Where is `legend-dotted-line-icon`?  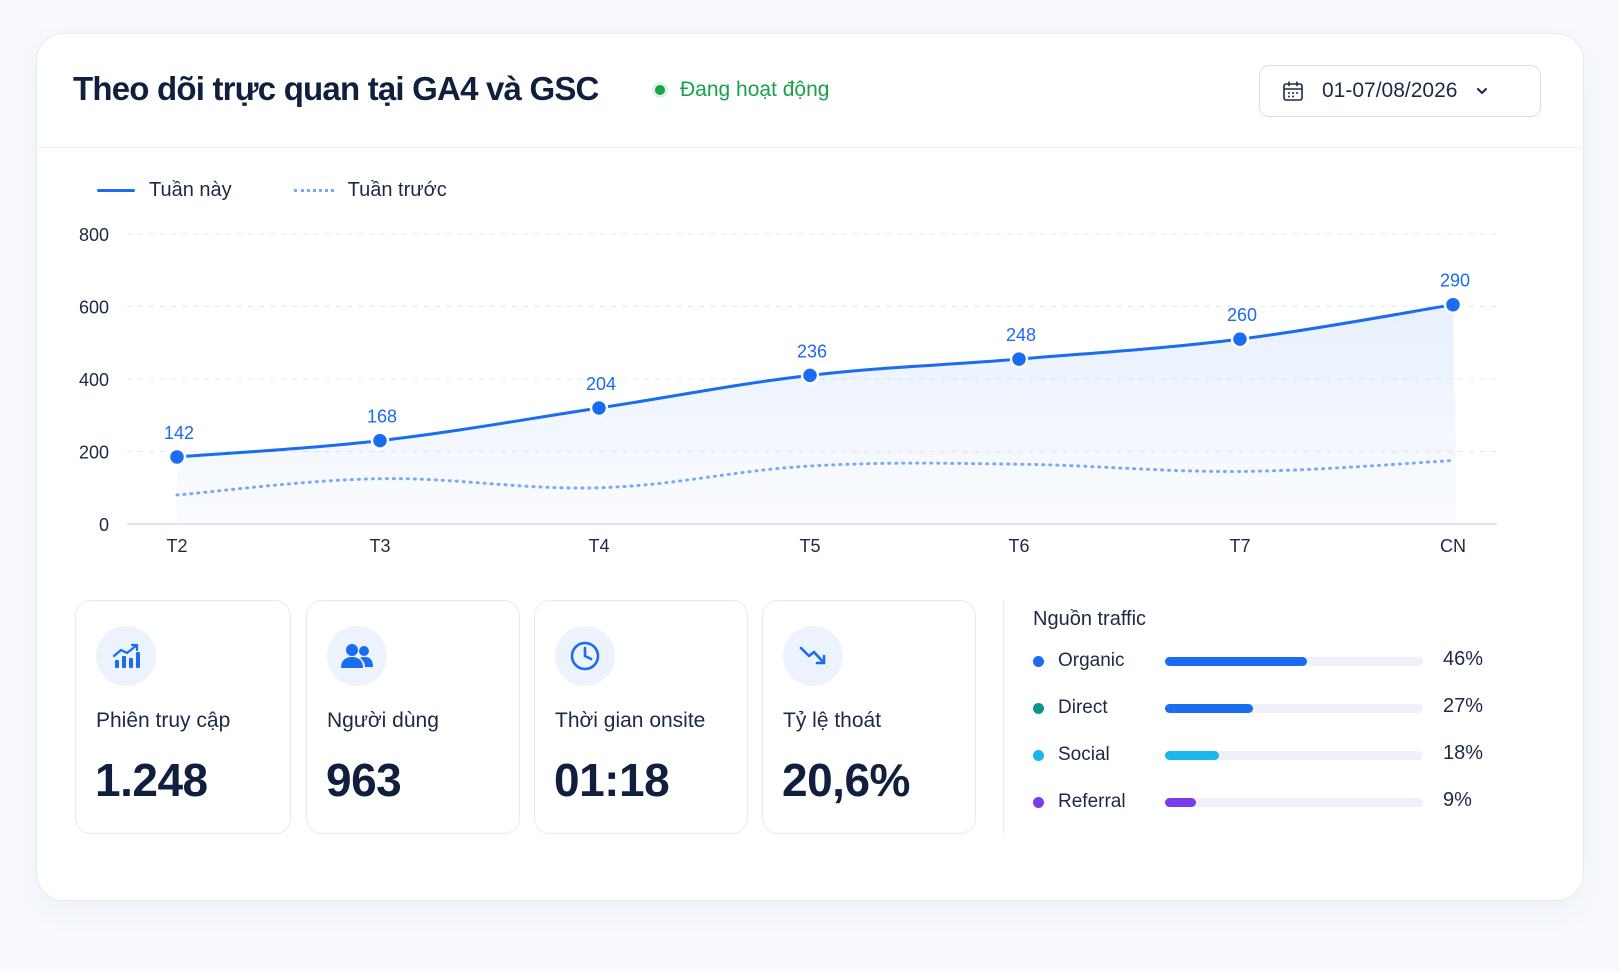 legend-dotted-line-icon is located at coordinates (313, 190).